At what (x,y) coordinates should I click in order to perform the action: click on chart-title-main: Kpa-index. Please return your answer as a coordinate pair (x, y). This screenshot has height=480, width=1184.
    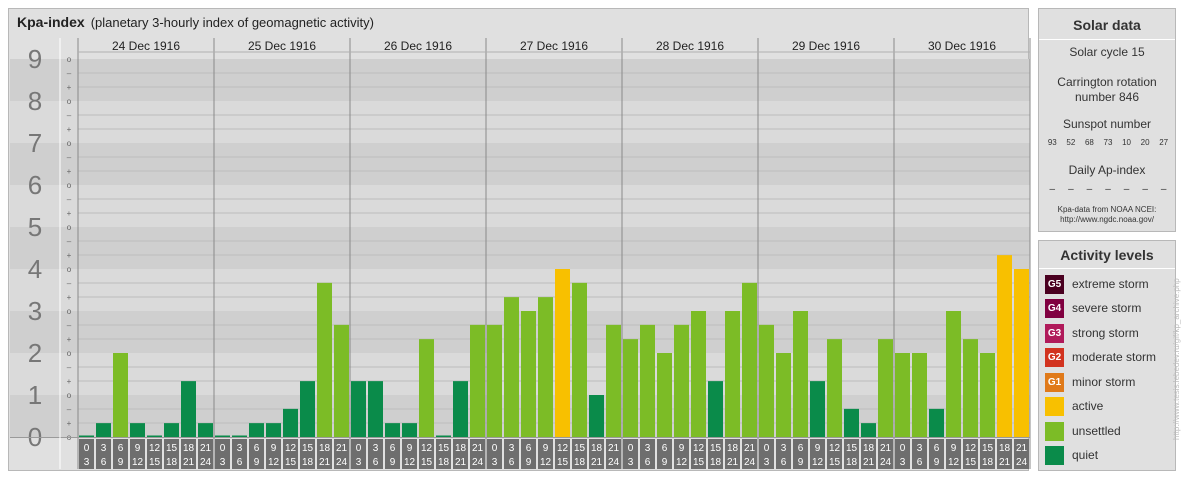
    Looking at the image, I should click on (51, 22).